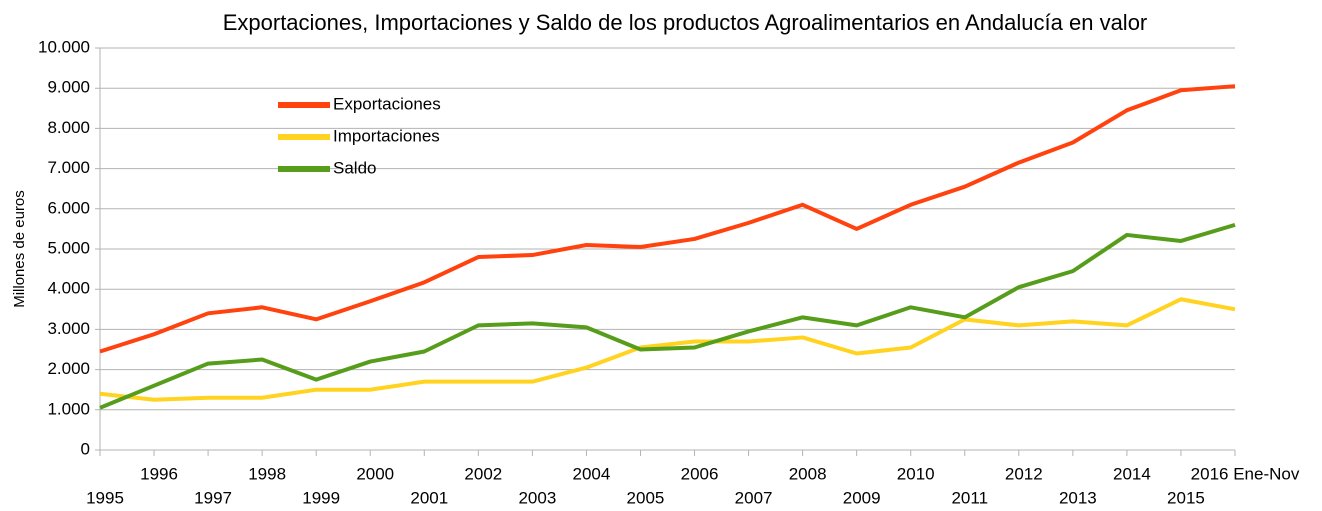 This screenshot has height=511, width=1322. Describe the element at coordinates (68, 247) in the screenshot. I see `y-tick-label: 5.000` at that location.